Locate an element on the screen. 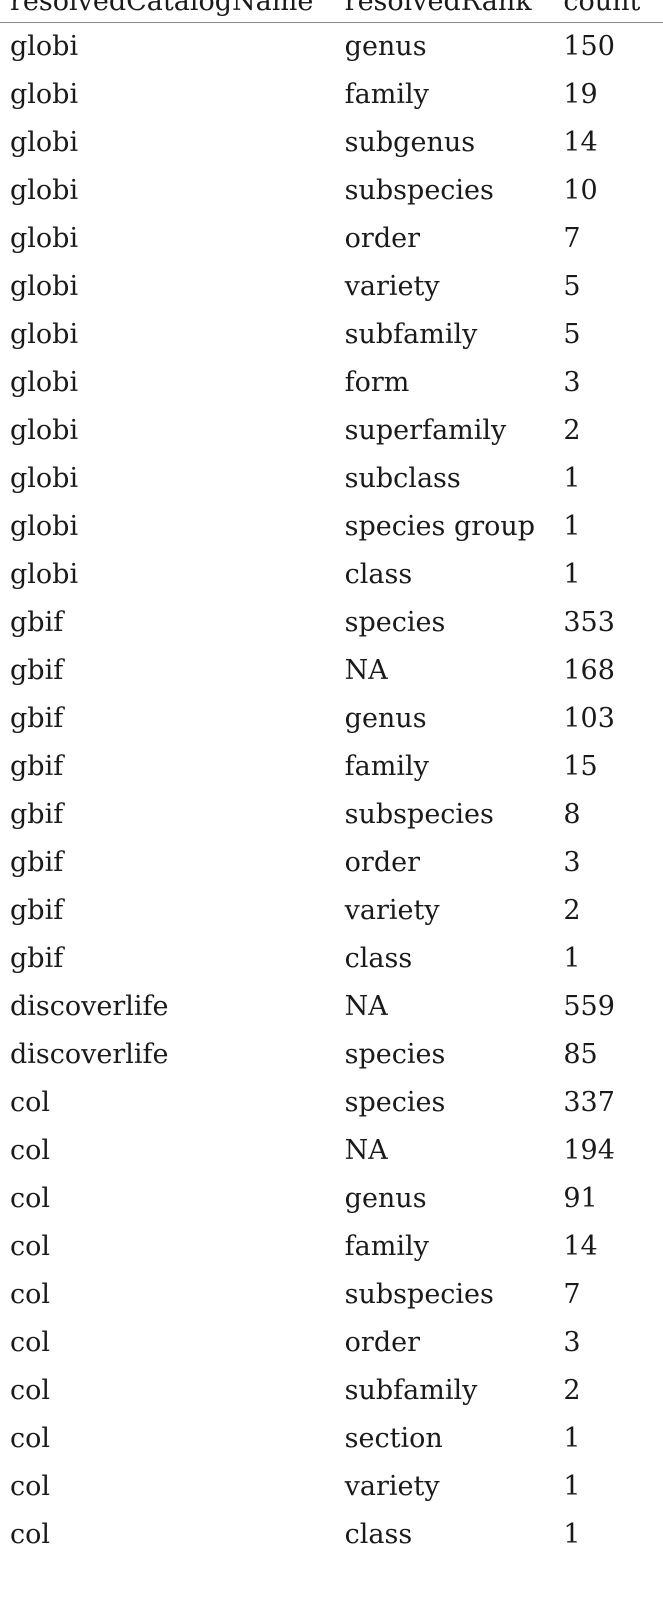 The width and height of the screenshot is (663, 1602). table-row: globi subfamily 5 is located at coordinates (331, 335).